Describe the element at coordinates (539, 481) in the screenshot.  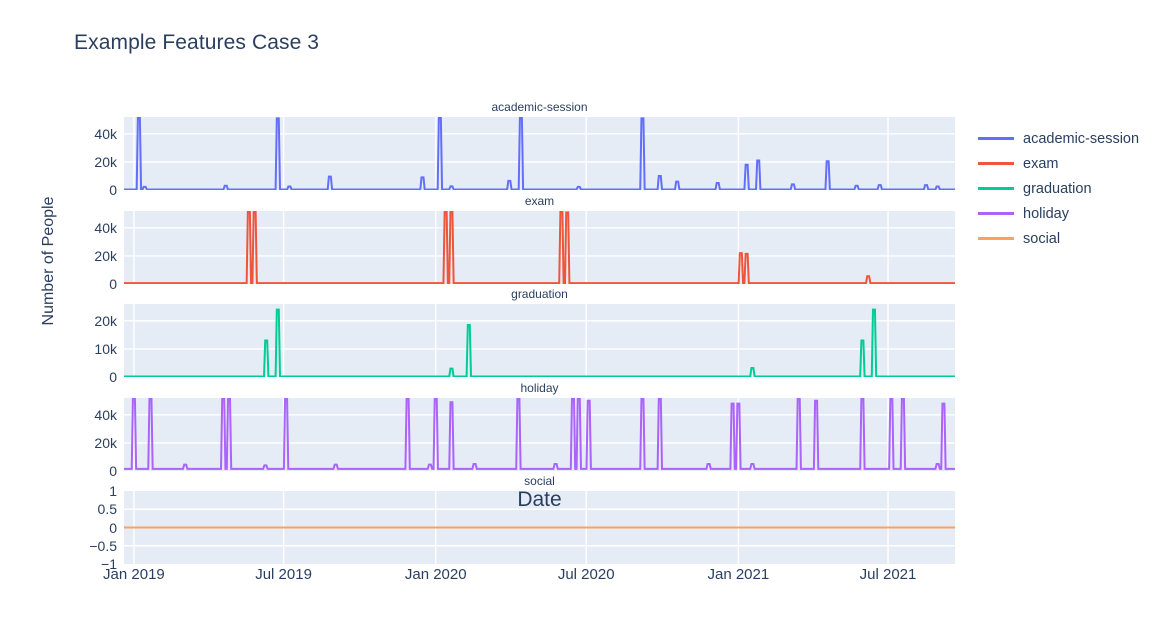
I see `subplot-title-social: social` at that location.